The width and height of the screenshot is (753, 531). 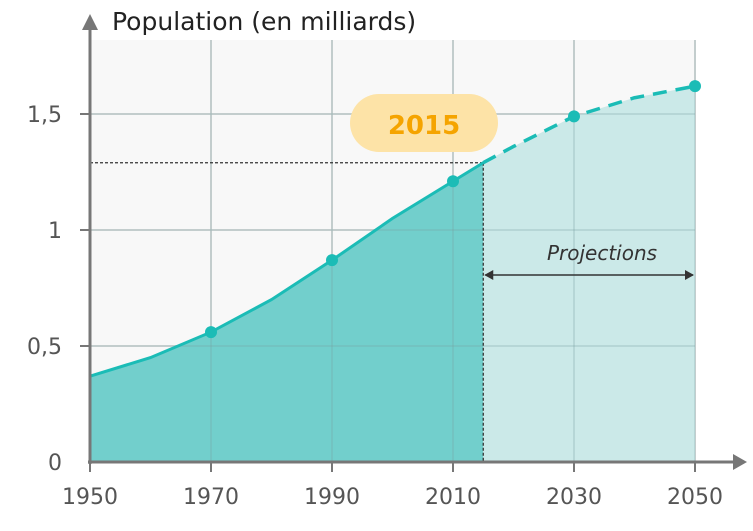 I want to click on projections-label: Projections, so click(x=602, y=253).